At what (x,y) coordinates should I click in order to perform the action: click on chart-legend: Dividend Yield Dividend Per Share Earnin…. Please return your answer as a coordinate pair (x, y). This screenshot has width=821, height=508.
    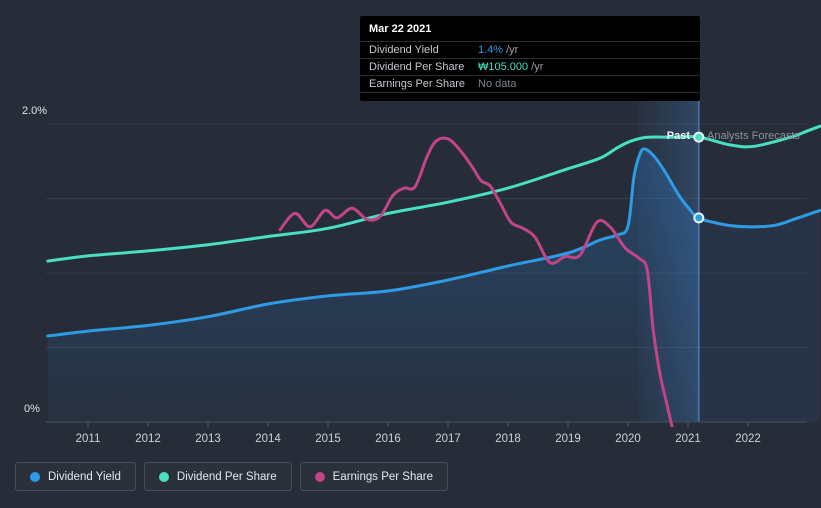
    Looking at the image, I should click on (231, 476).